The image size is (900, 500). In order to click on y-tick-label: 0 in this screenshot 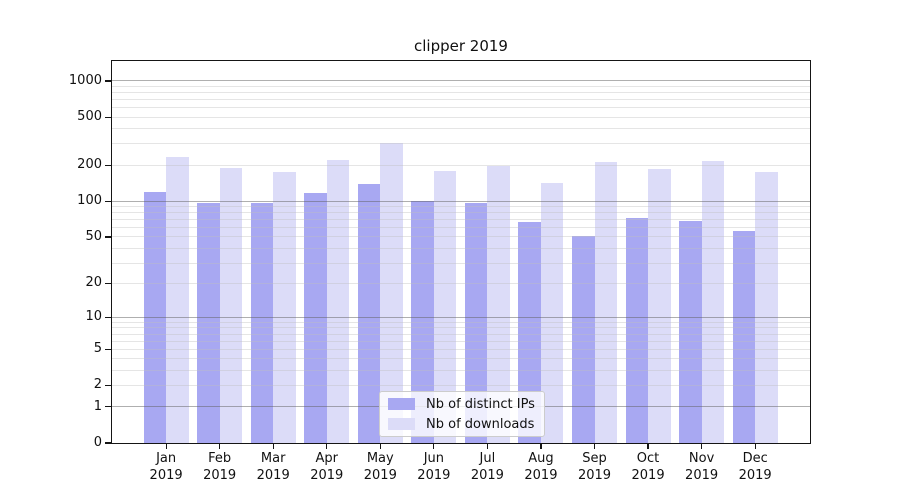, I will do `click(97, 442)`.